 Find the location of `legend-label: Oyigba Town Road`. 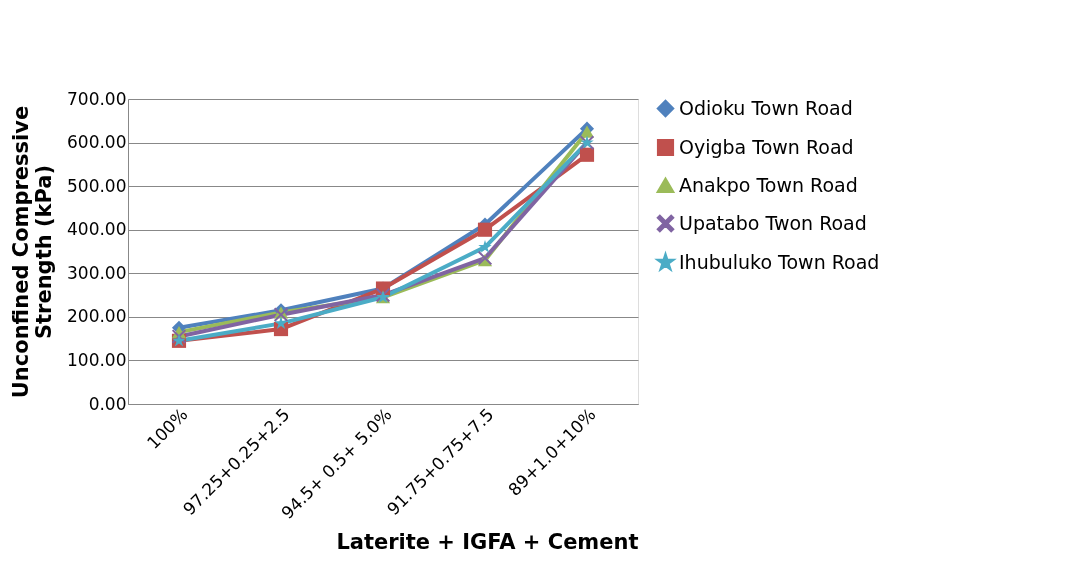

legend-label: Oyigba Town Road is located at coordinates (766, 146).